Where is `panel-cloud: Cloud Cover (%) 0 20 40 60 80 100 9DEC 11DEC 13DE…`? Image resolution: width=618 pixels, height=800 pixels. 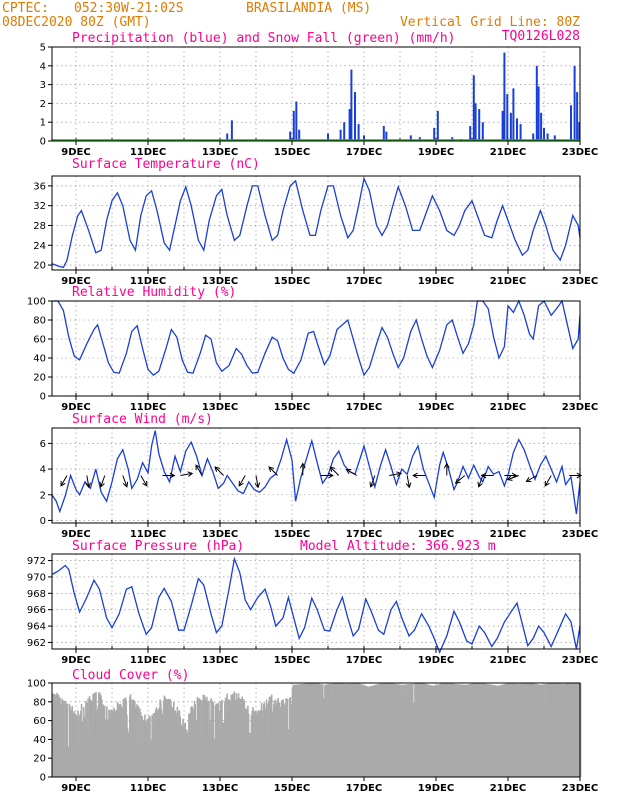
panel-cloud: Cloud Cover (%) 0 20 40 60 80 100 9DEC 11DEC 13DE… is located at coordinates (312, 731).